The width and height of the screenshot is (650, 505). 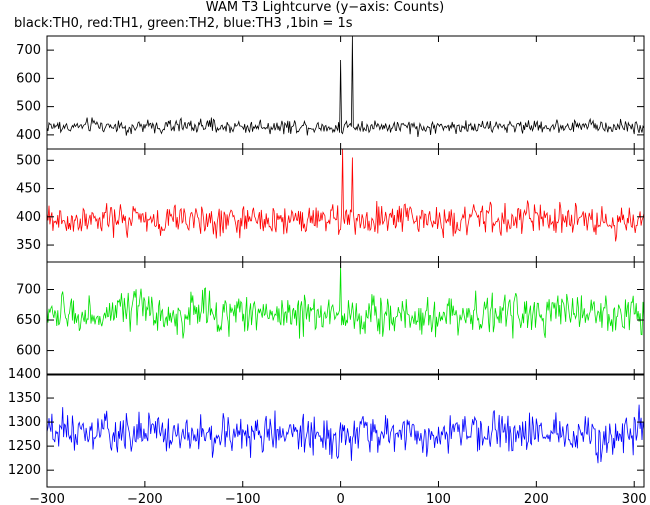 I want to click on x-tick-label: 0, so click(x=340, y=498).